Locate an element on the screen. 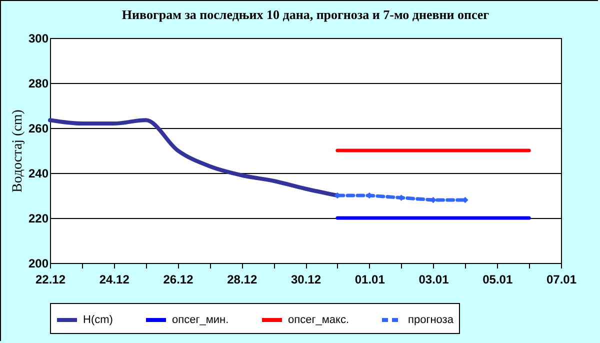  chart-title: Нивограм за последњих 10 дана, прогноза и 7-мо дневни опсег is located at coordinates (306, 14).